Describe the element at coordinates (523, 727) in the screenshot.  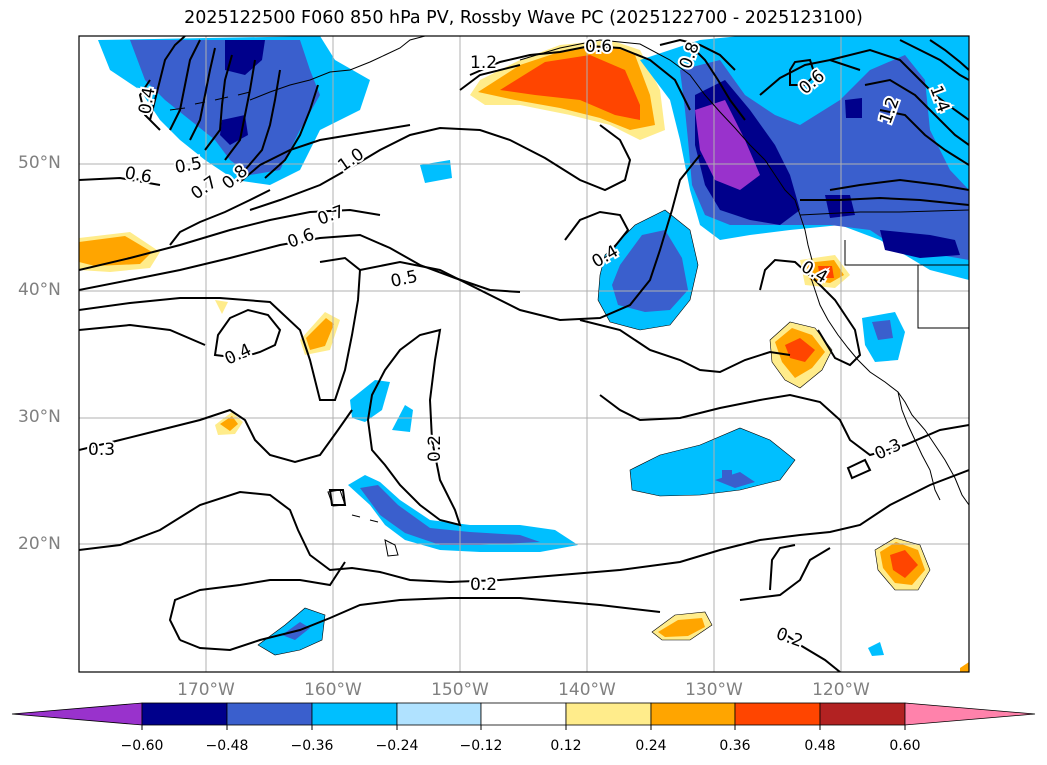
I see `colorbar-ticks` at that location.